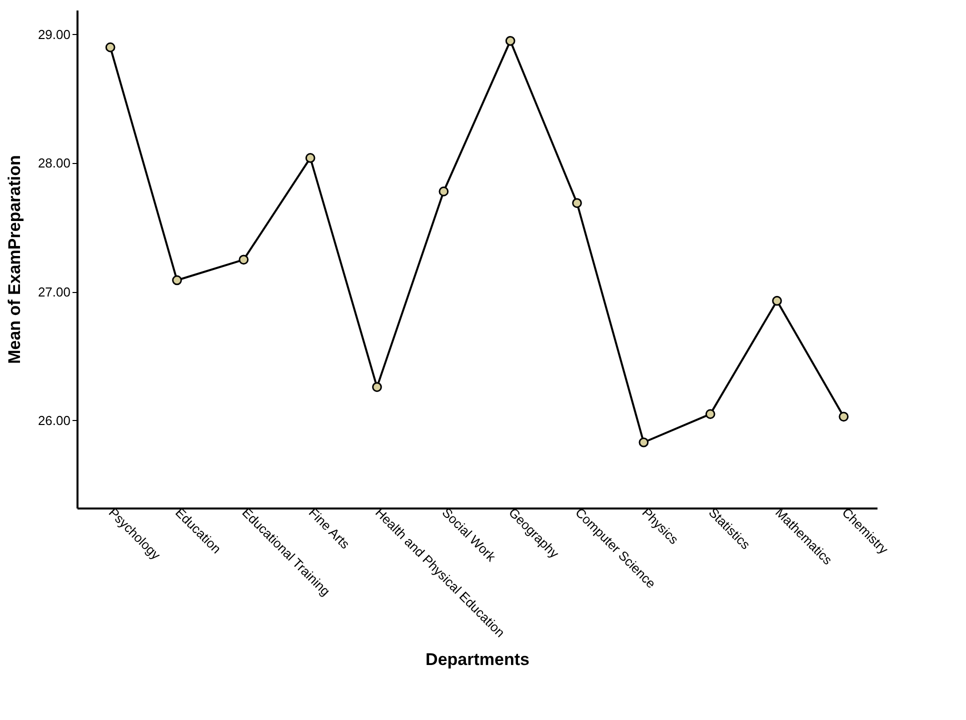 The image size is (966, 720). Describe the element at coordinates (330, 528) in the screenshot. I see `x-tick-label: Fine Arts` at that location.